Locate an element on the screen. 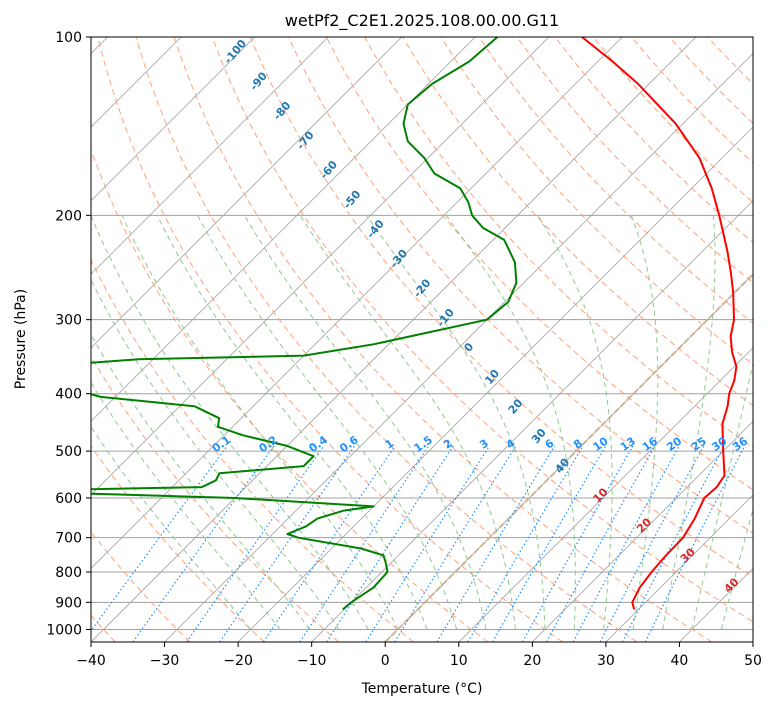 This screenshot has width=775, height=708. moist-adiabat-label: 10 is located at coordinates (601, 495).